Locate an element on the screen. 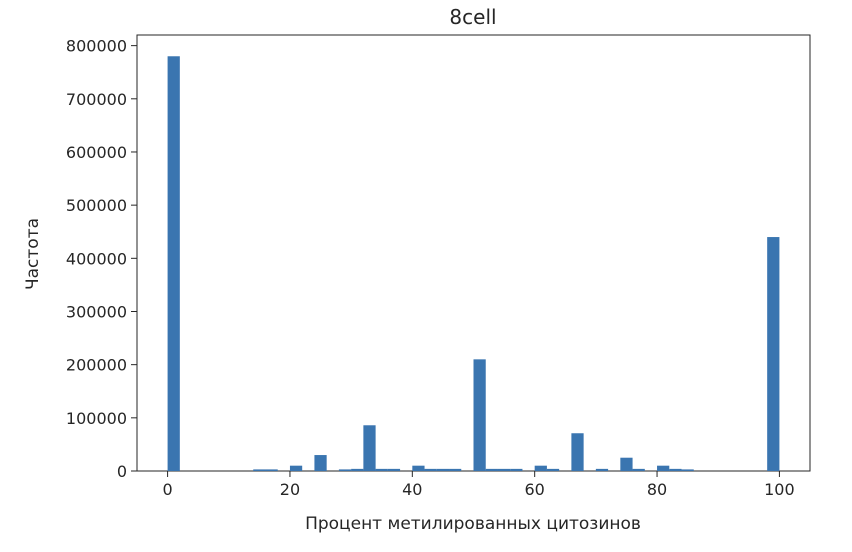  y-tick-label: 400000 is located at coordinates (96, 258).